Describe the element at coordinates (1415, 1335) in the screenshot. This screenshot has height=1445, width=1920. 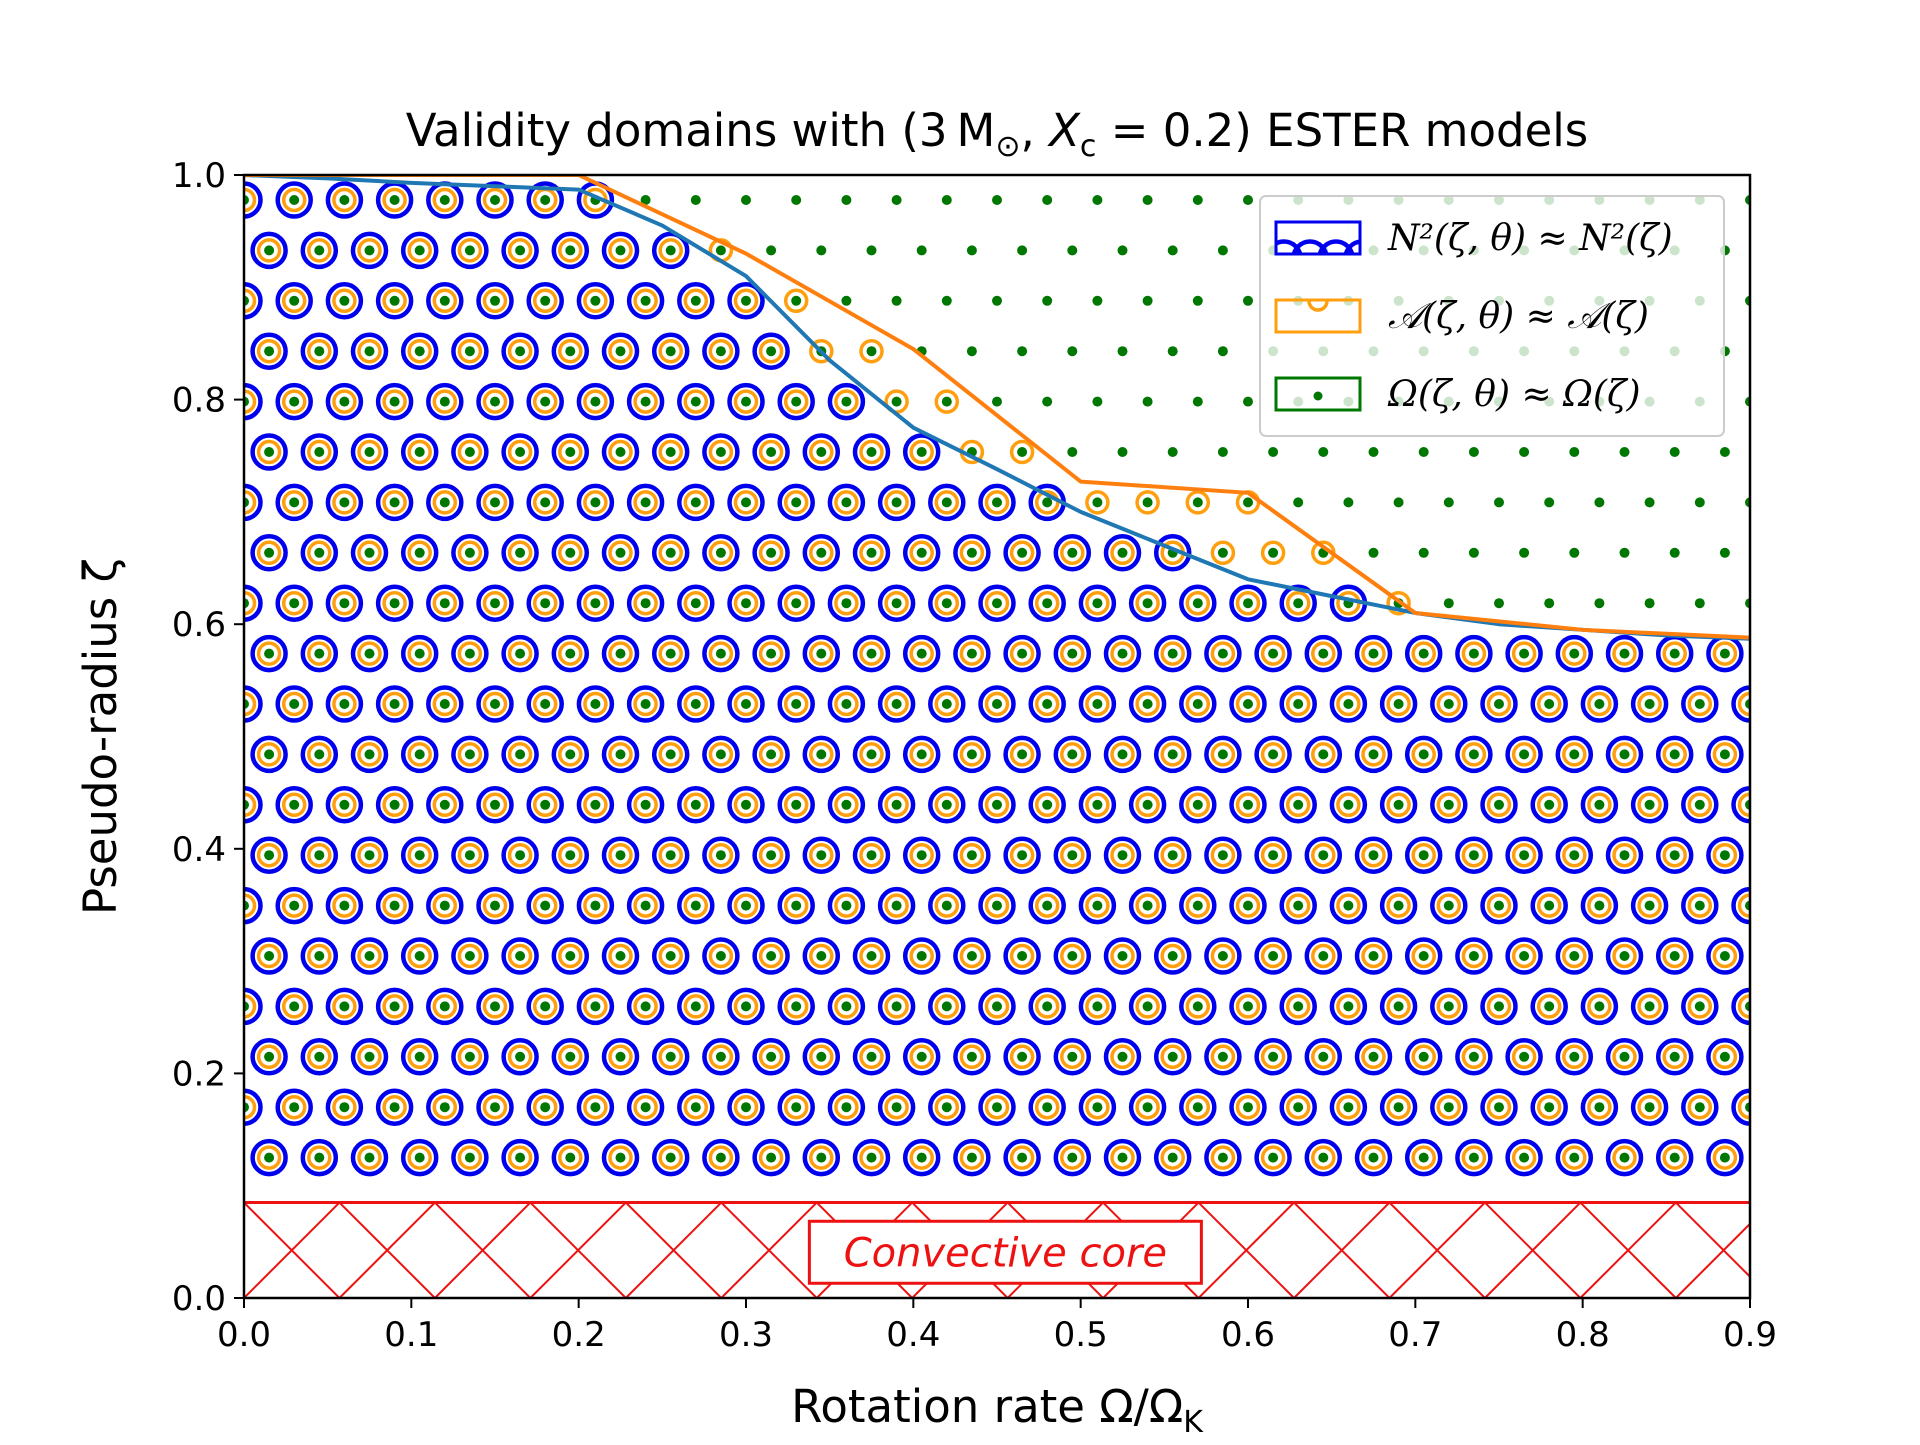
I see `x-tick-label: 0.7` at that location.